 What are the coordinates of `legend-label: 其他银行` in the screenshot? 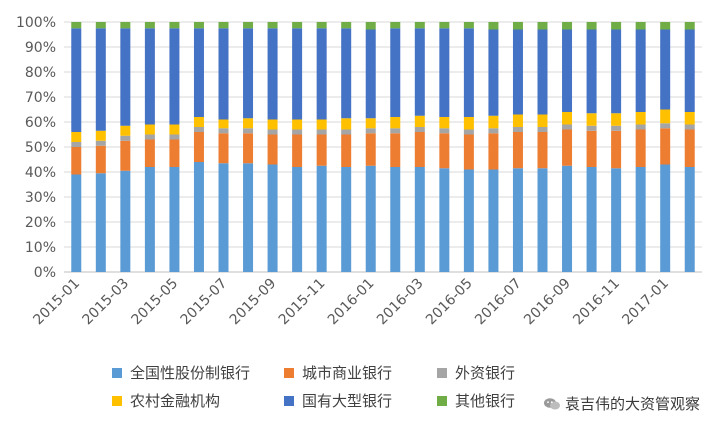 It's located at (485, 401).